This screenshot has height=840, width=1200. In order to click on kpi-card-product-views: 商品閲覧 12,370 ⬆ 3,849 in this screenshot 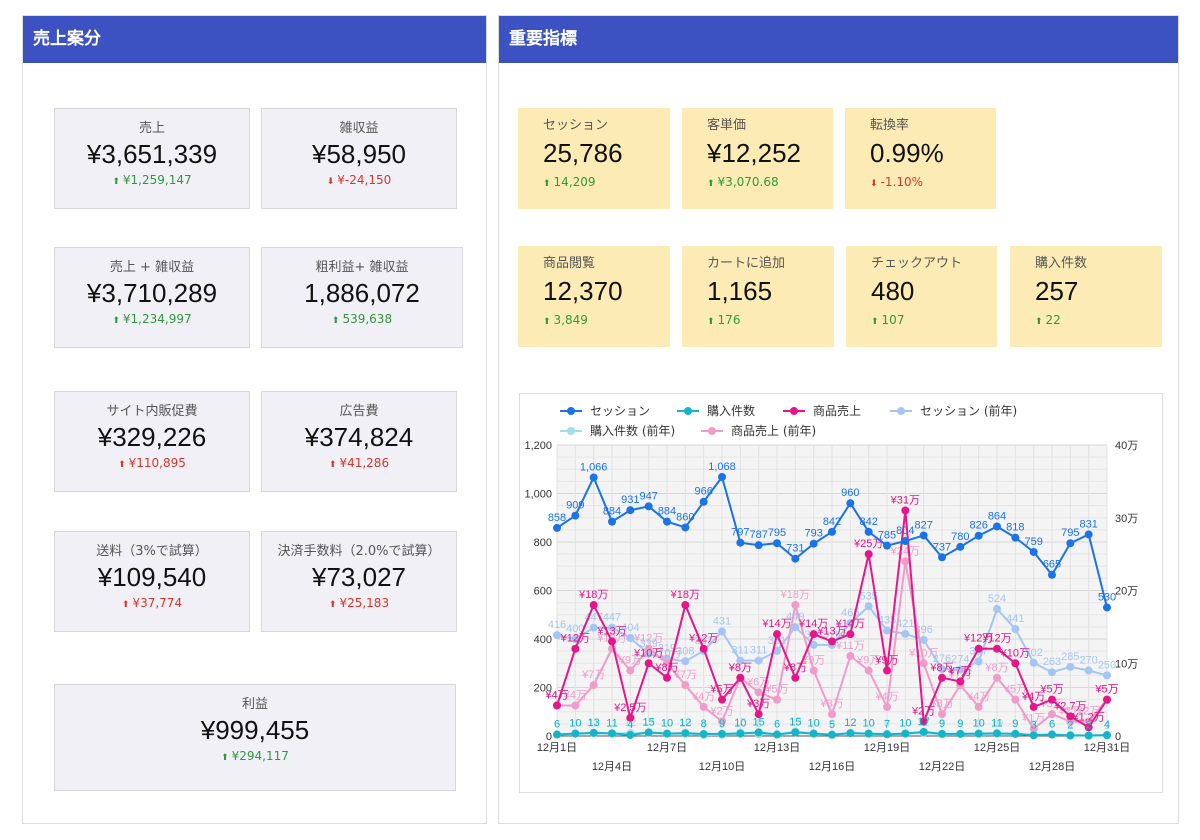, I will do `click(594, 296)`.